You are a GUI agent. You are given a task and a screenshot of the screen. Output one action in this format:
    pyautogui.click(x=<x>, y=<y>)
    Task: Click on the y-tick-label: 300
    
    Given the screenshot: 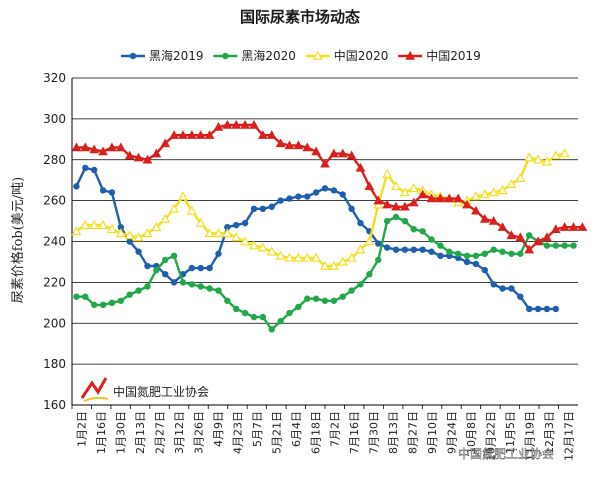 What is the action you would take?
    pyautogui.click(x=54, y=119)
    